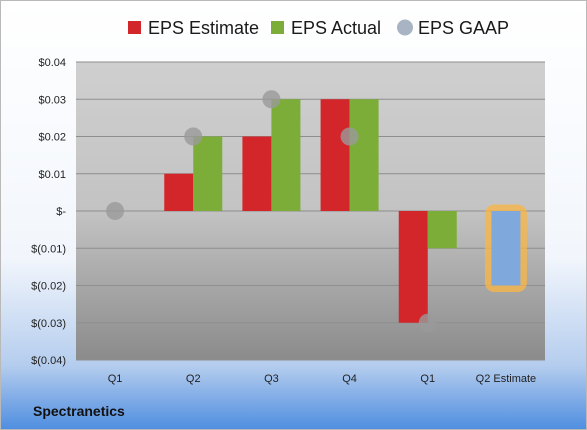 This screenshot has height=430, width=587. I want to click on y-tick-label: $-, so click(61, 212).